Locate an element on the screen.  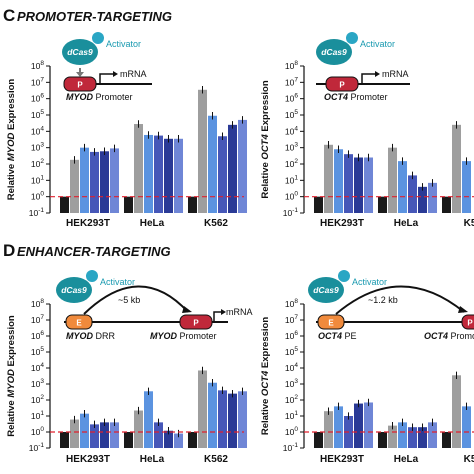
enhancer-box is located at coordinates (331, 322).